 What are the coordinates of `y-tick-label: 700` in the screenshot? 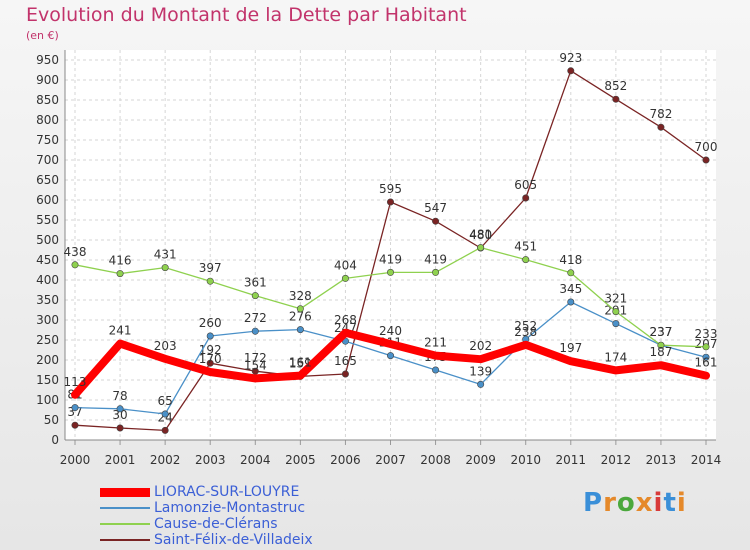 It's located at (47, 160).